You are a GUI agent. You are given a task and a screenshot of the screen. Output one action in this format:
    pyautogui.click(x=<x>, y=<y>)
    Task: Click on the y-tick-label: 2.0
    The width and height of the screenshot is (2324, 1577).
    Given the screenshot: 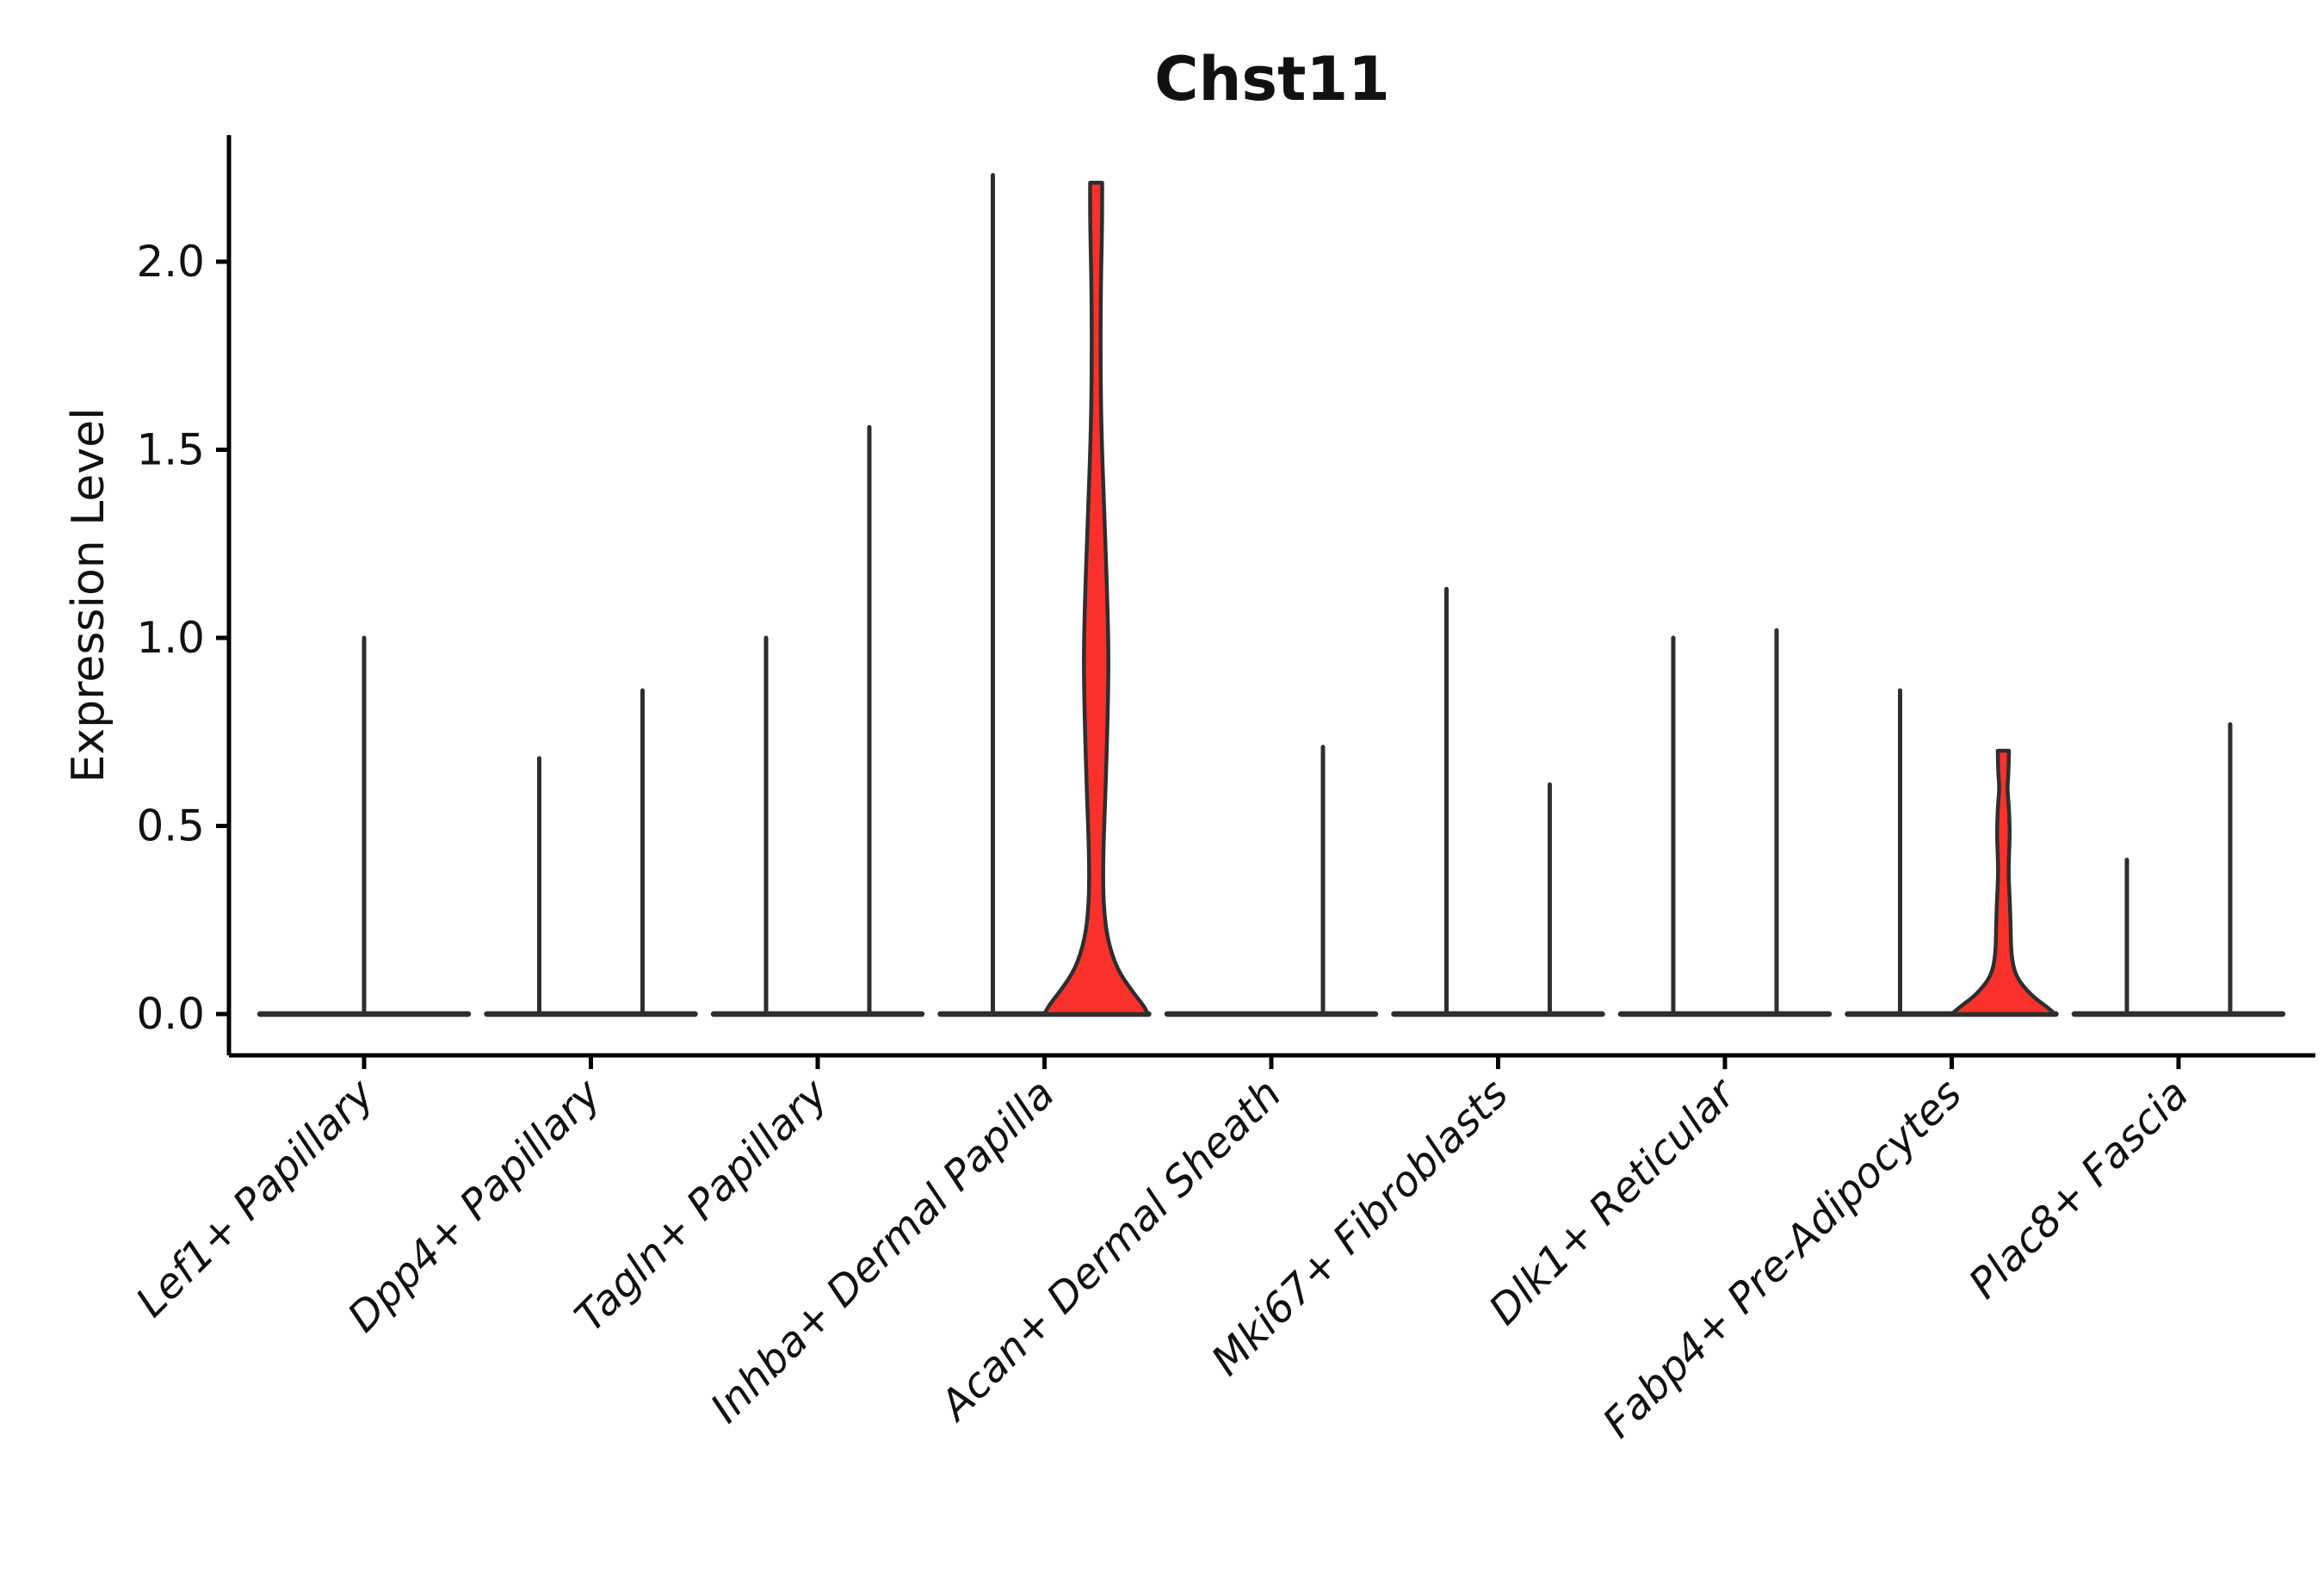 What is the action you would take?
    pyautogui.click(x=170, y=262)
    